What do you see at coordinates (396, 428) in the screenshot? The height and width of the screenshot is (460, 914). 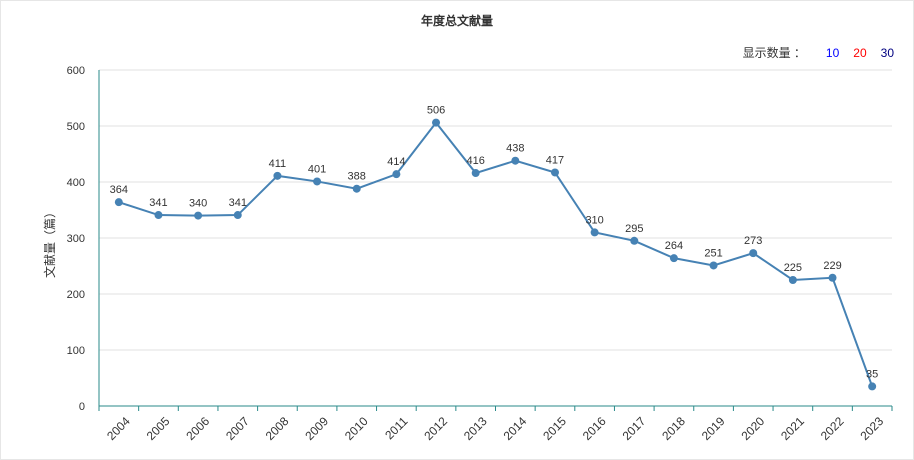 I see `x-tick-label: 2011` at bounding box center [396, 428].